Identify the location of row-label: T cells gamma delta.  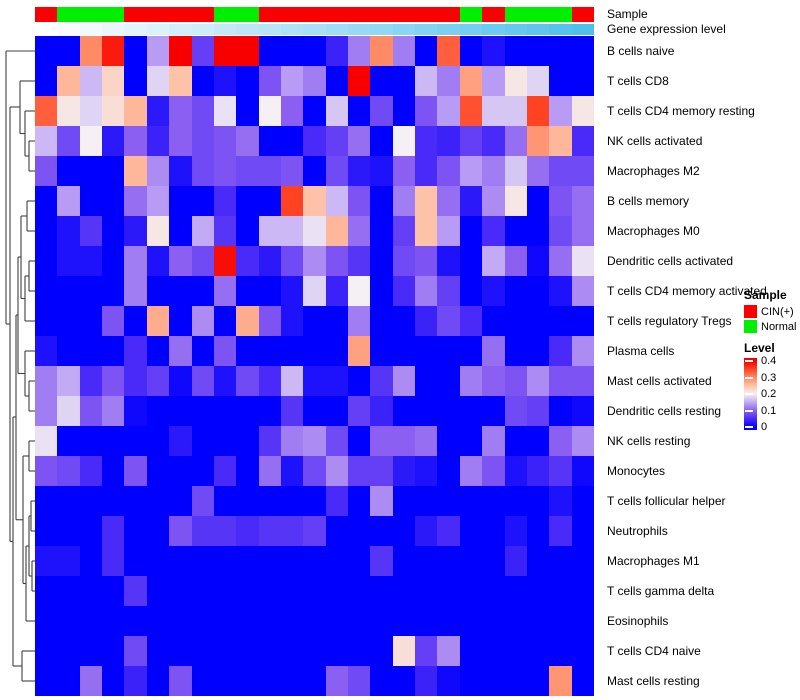
(661, 591).